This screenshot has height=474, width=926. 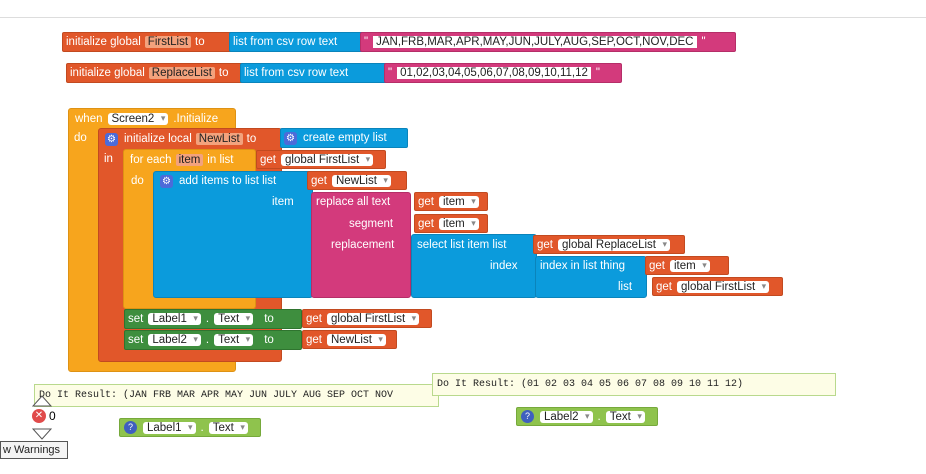 I want to click on set-label1-text-block: set Label1 . Text to, so click(x=213, y=319).